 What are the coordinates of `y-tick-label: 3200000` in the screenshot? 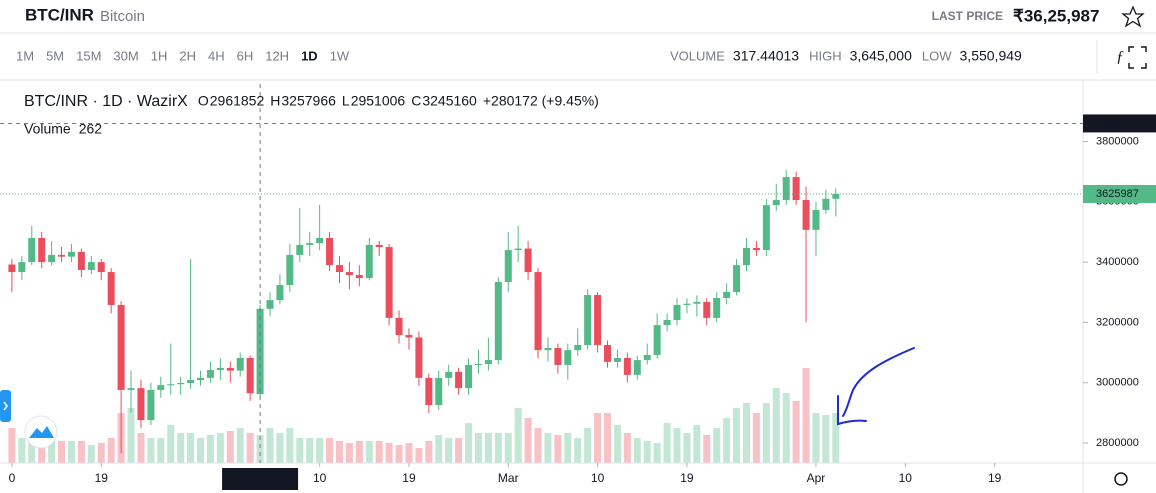 It's located at (1117, 322).